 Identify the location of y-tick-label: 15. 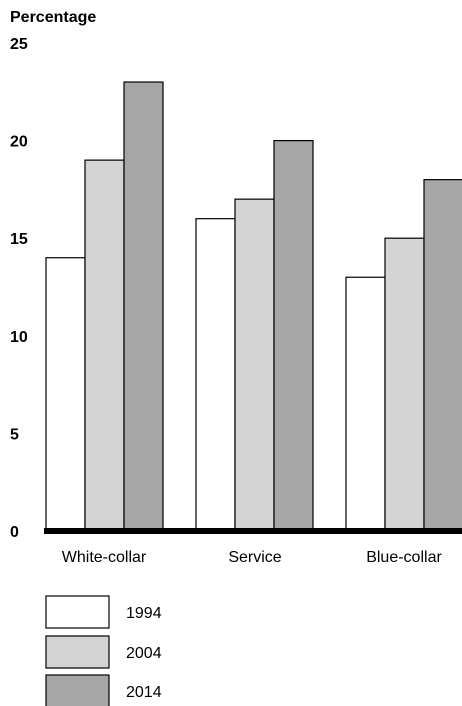
(19, 239).